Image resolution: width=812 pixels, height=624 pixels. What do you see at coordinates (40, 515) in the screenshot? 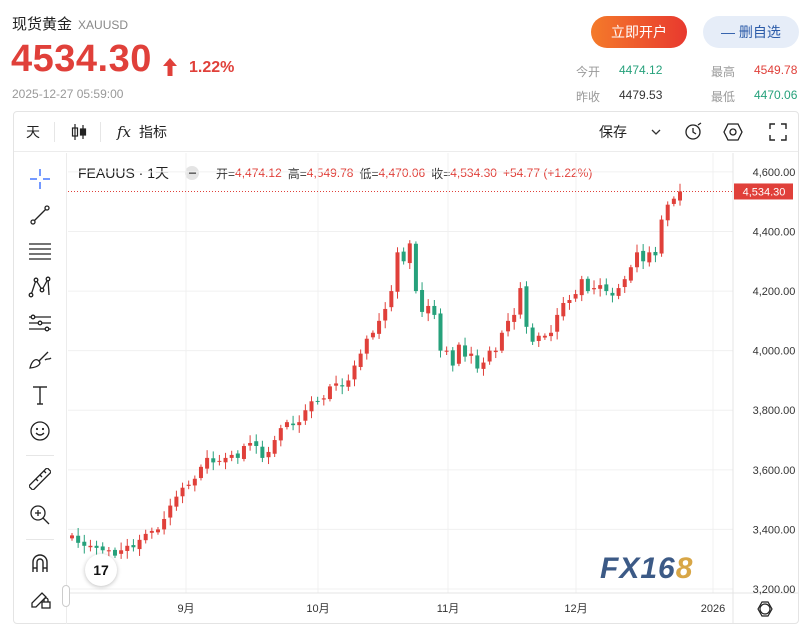
I see `zoom-in-icon` at bounding box center [40, 515].